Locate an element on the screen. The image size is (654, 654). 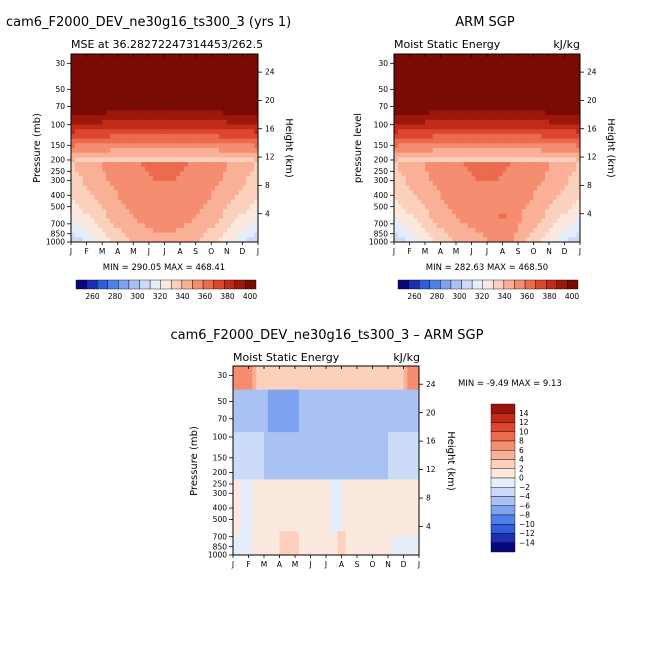
x-tick-label: A is located at coordinates (181, 251).